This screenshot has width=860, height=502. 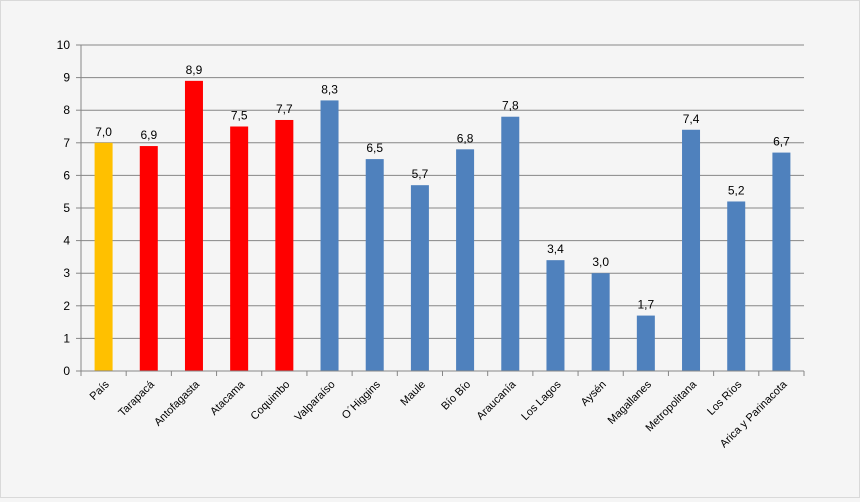 I want to click on y-tick-label: 10, so click(x=64, y=45).